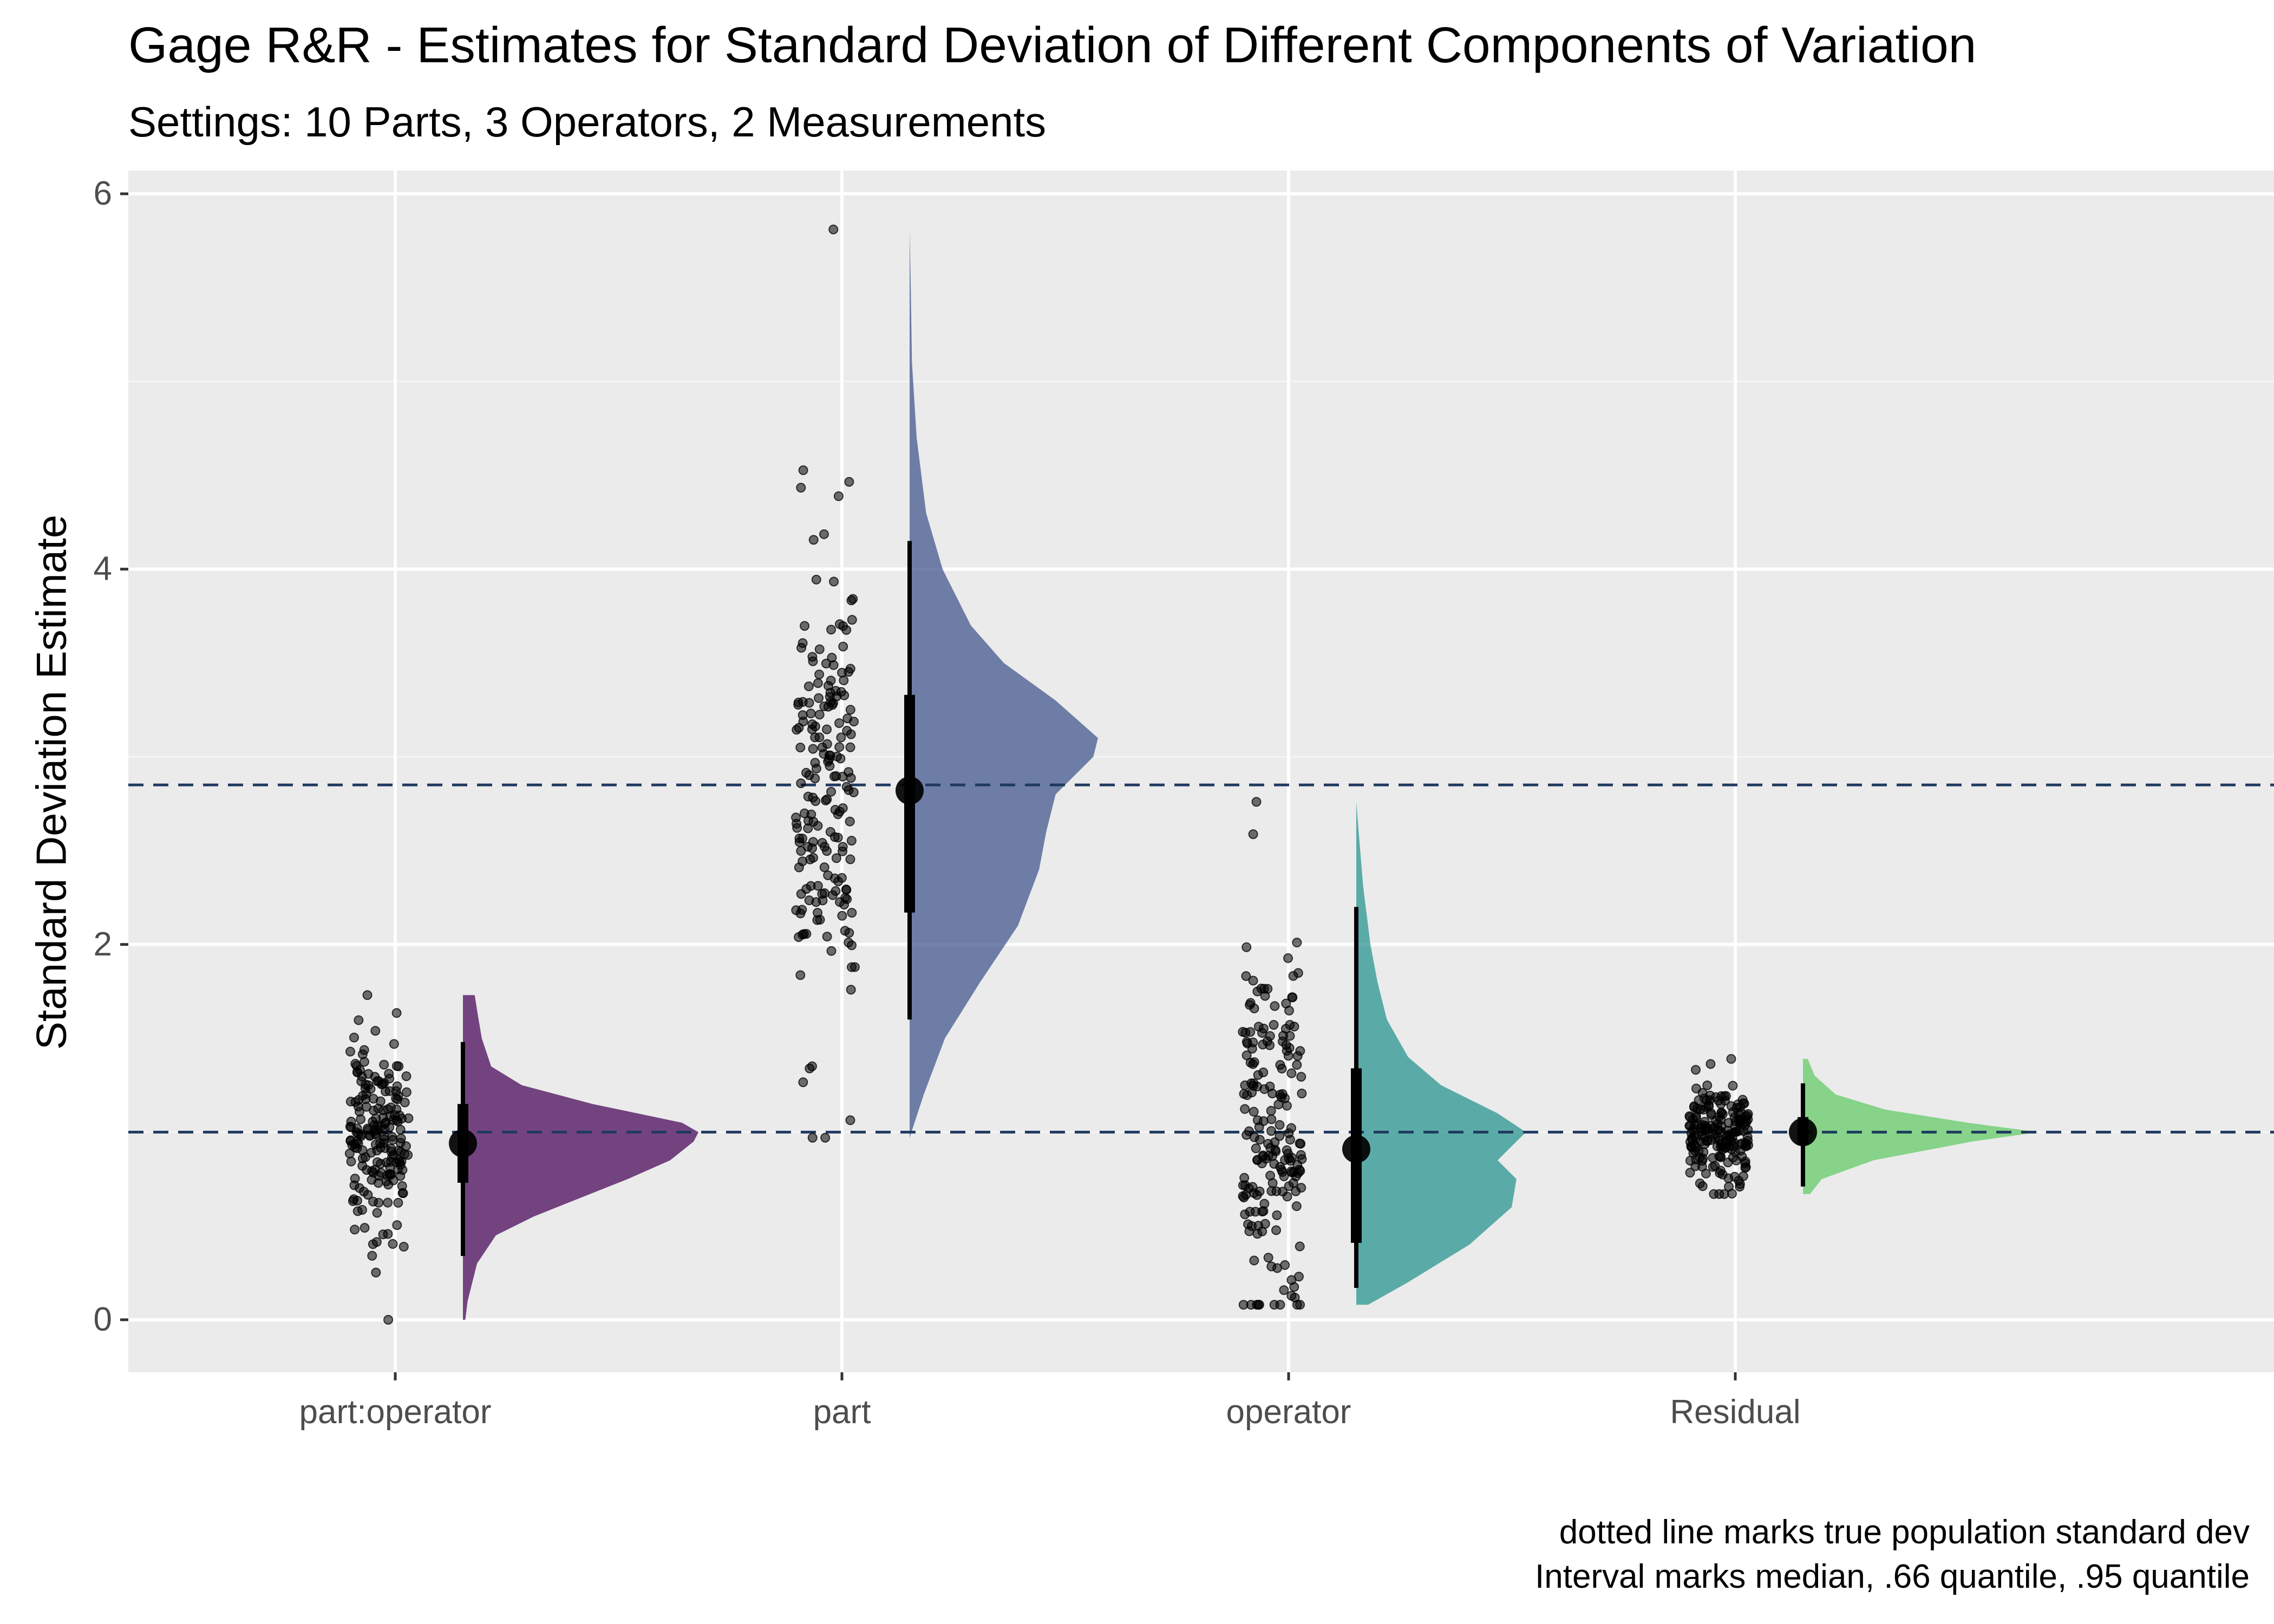 Image resolution: width=2274 pixels, height=1624 pixels. I want to click on x-tick-label: part:operator, so click(396, 1412).